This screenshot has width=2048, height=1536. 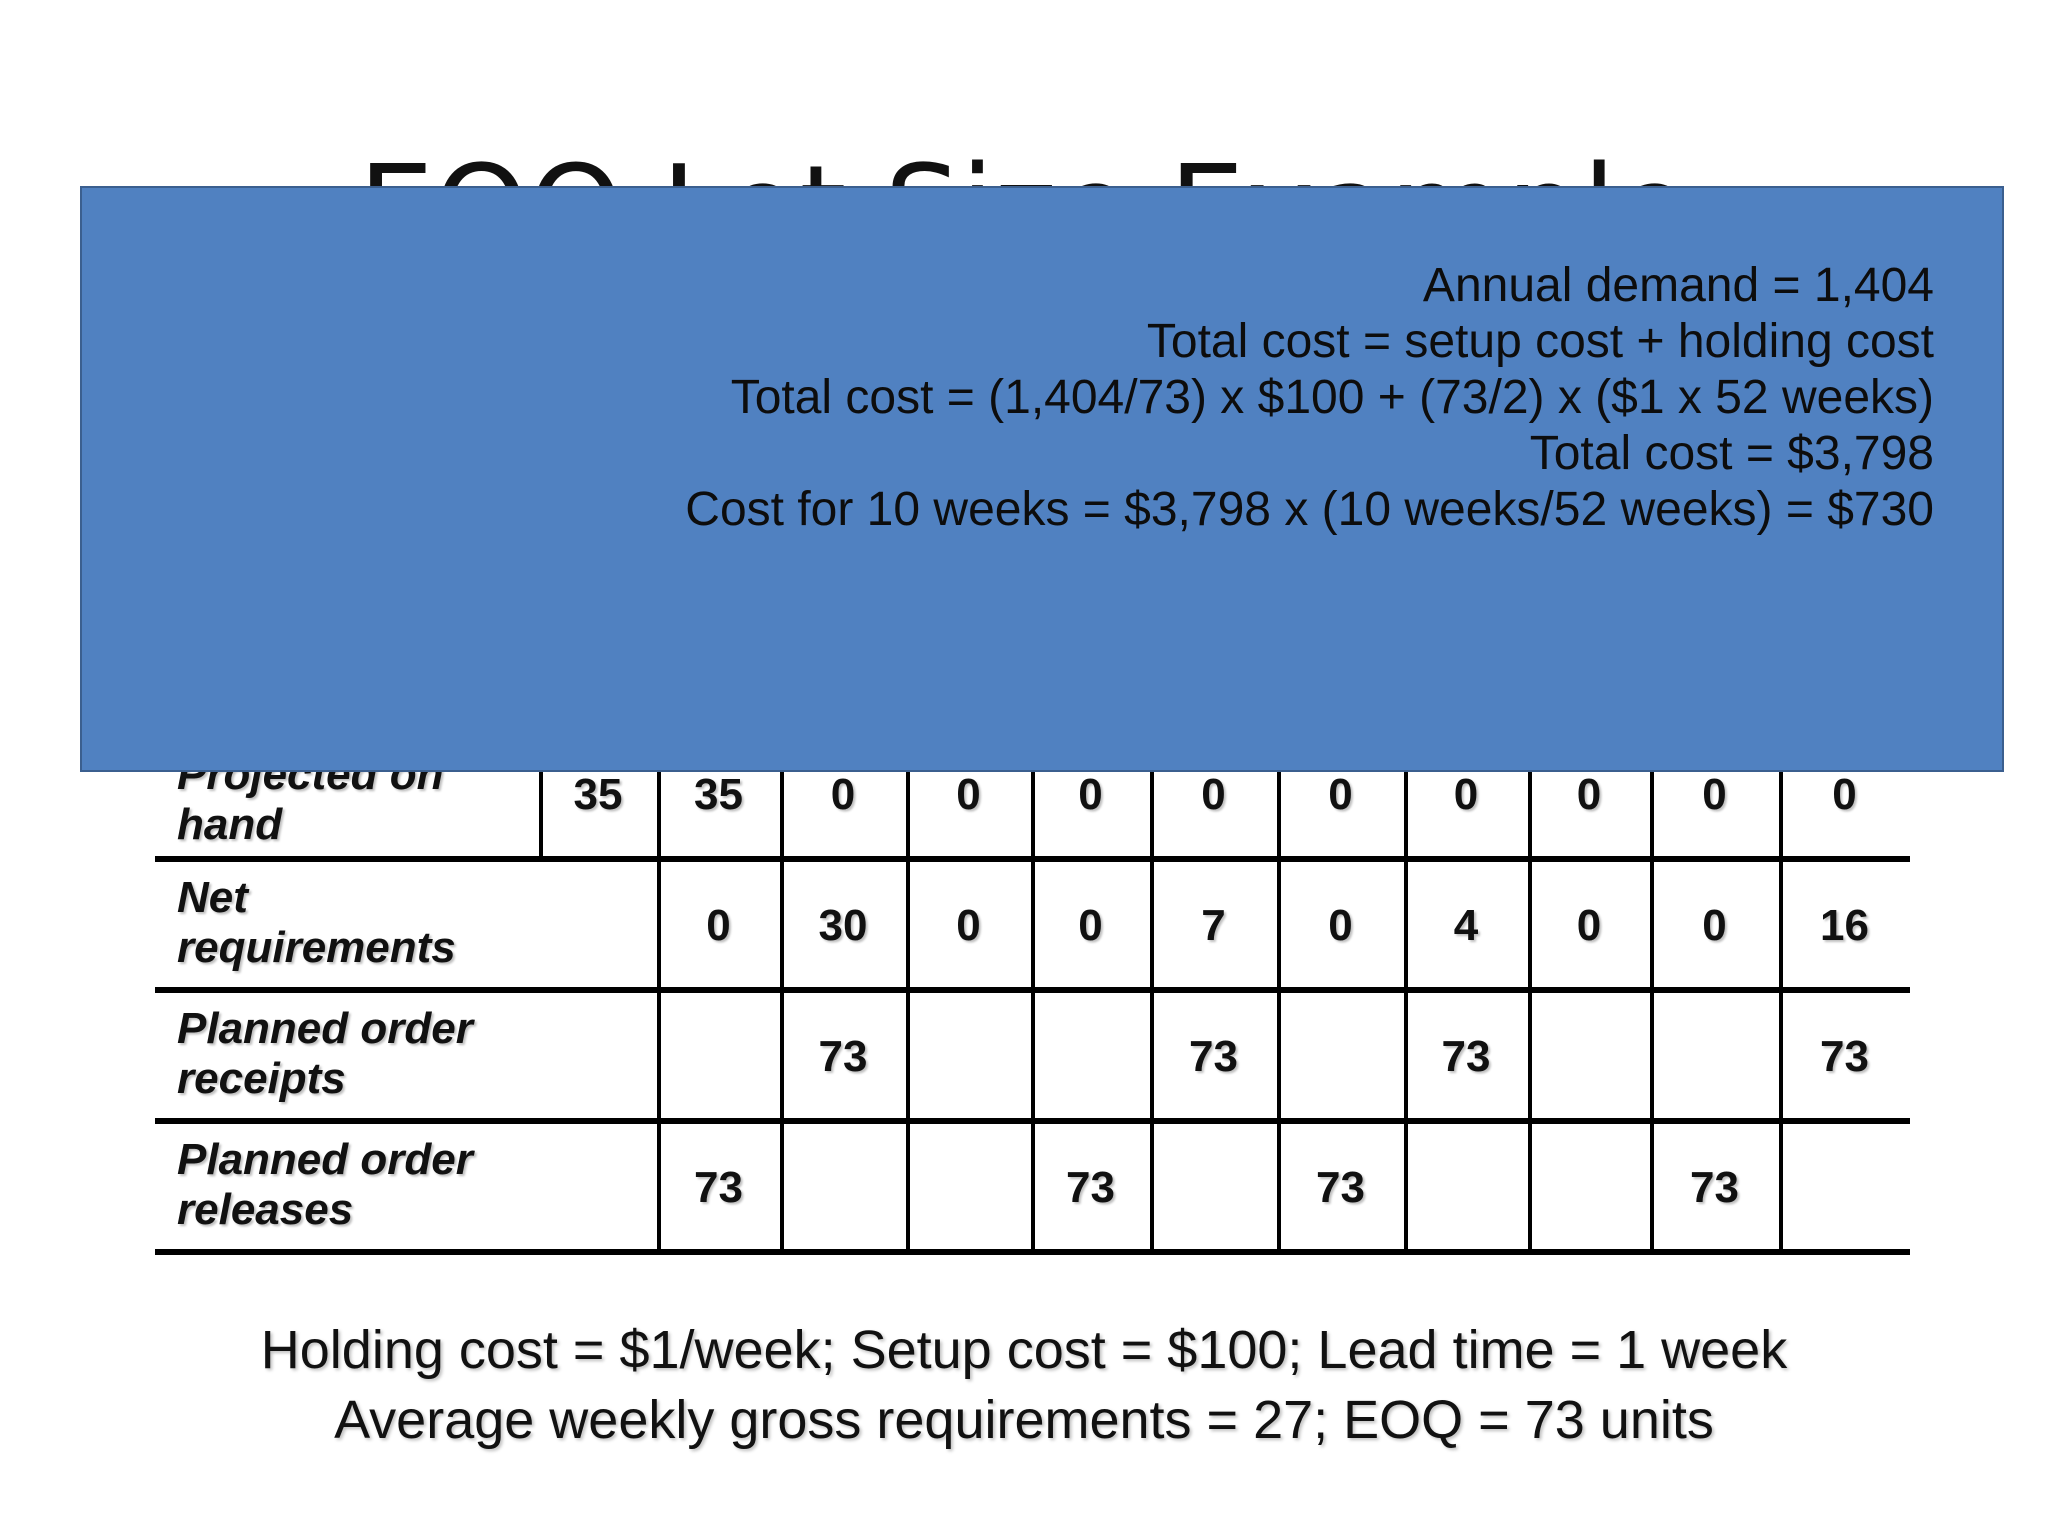 What do you see at coordinates (1213, 925) in the screenshot?
I see `table-cell: 7` at bounding box center [1213, 925].